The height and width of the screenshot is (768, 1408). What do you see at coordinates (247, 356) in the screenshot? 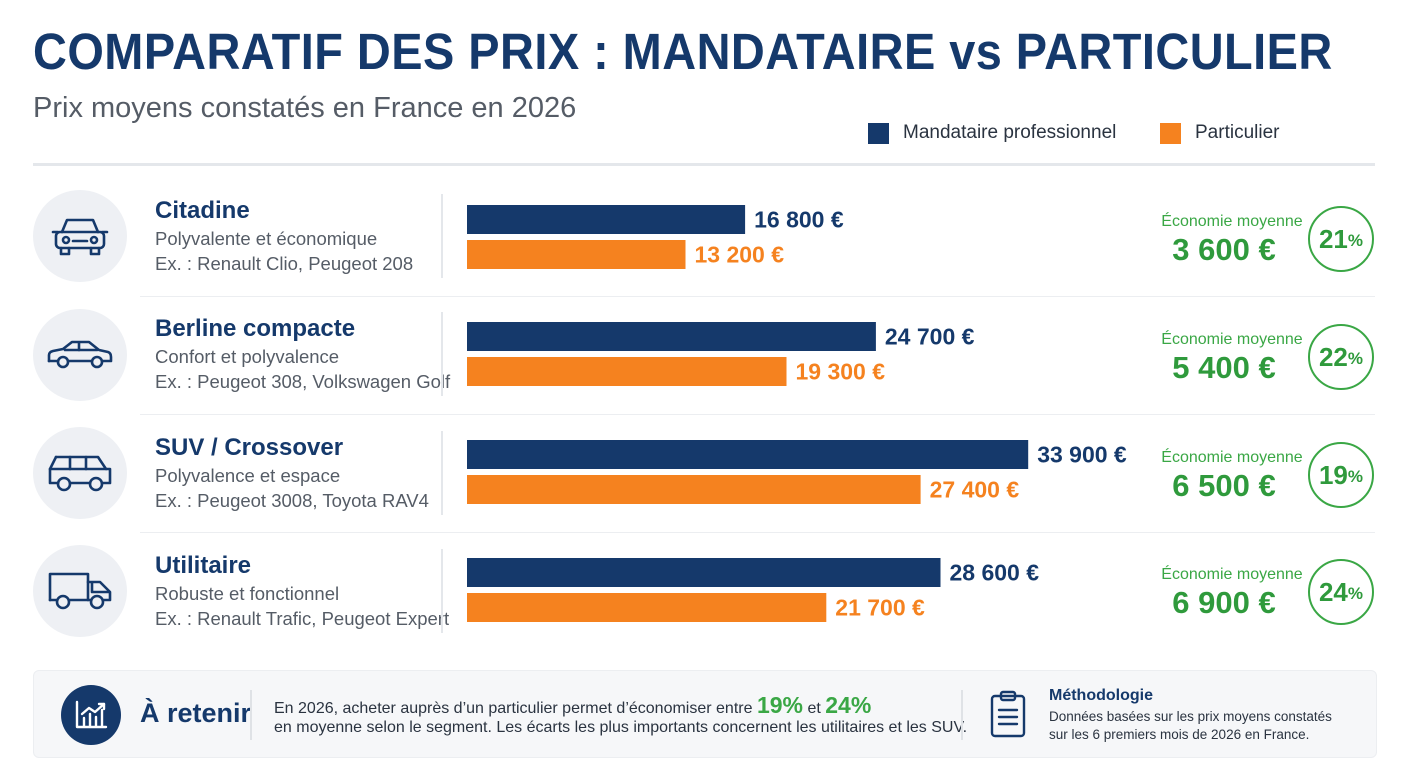
I see `segment-description: Confort et polyvalence` at bounding box center [247, 356].